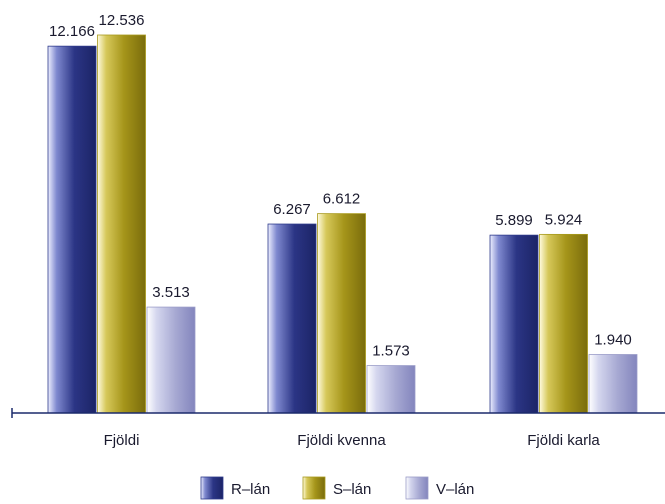 This screenshot has height=504, width=665. I want to click on value-label-0-1: 12.536, so click(122, 20).